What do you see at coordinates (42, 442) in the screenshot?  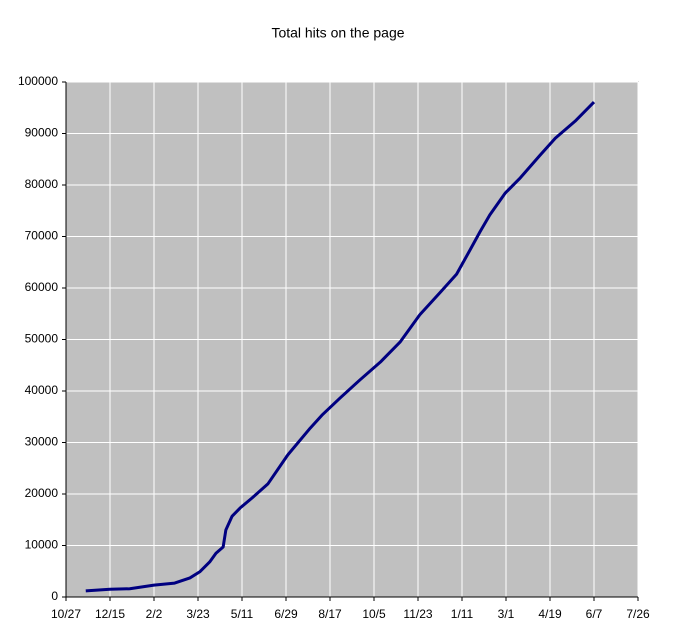 I see `y-tick-label: 30000` at bounding box center [42, 442].